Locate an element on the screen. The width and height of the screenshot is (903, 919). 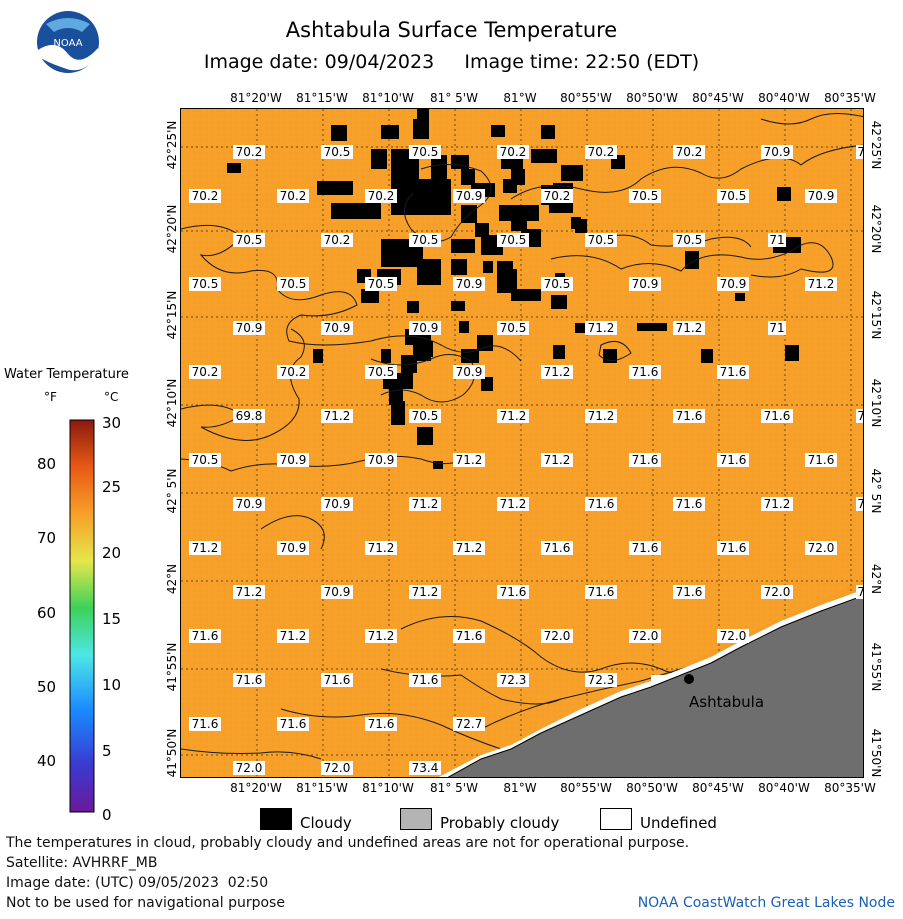
lat-label-right: 42°20'N is located at coordinates (876, 229).